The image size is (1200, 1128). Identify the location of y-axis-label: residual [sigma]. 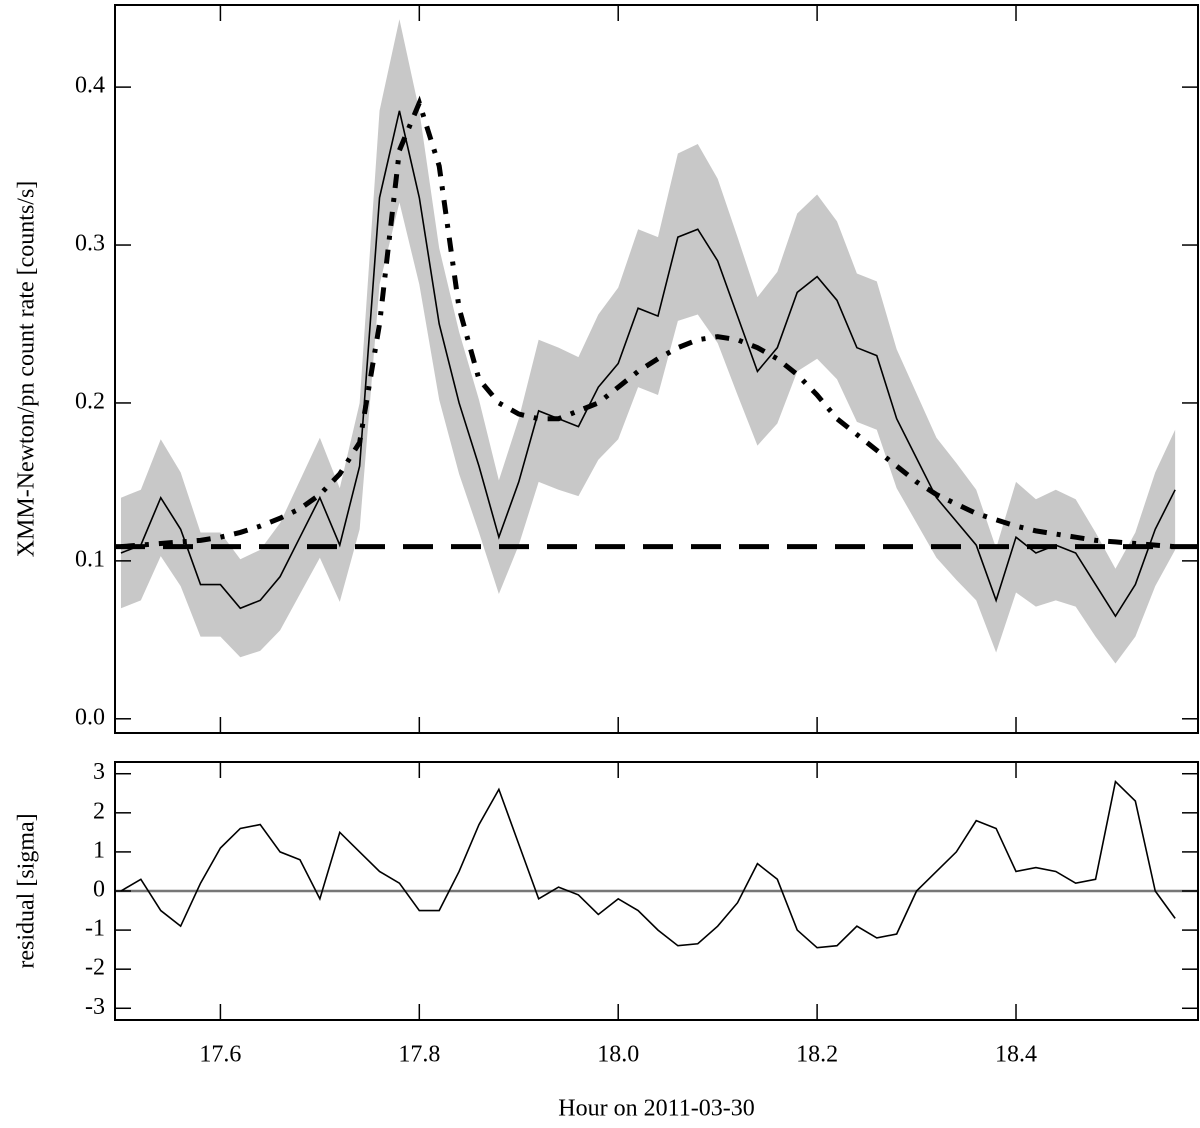
(27, 890).